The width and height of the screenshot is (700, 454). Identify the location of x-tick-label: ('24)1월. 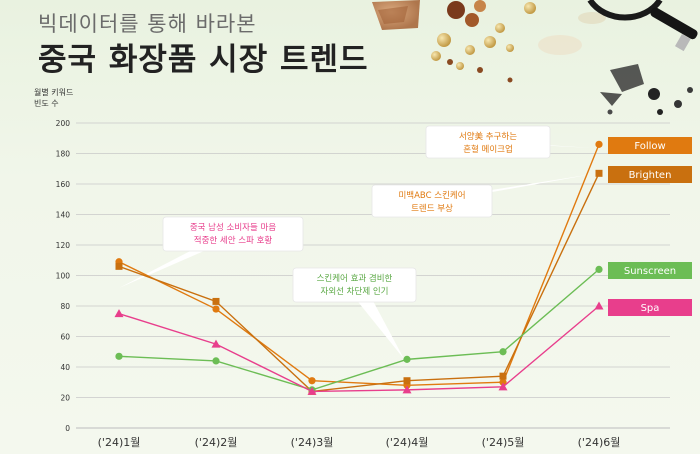
(119, 442).